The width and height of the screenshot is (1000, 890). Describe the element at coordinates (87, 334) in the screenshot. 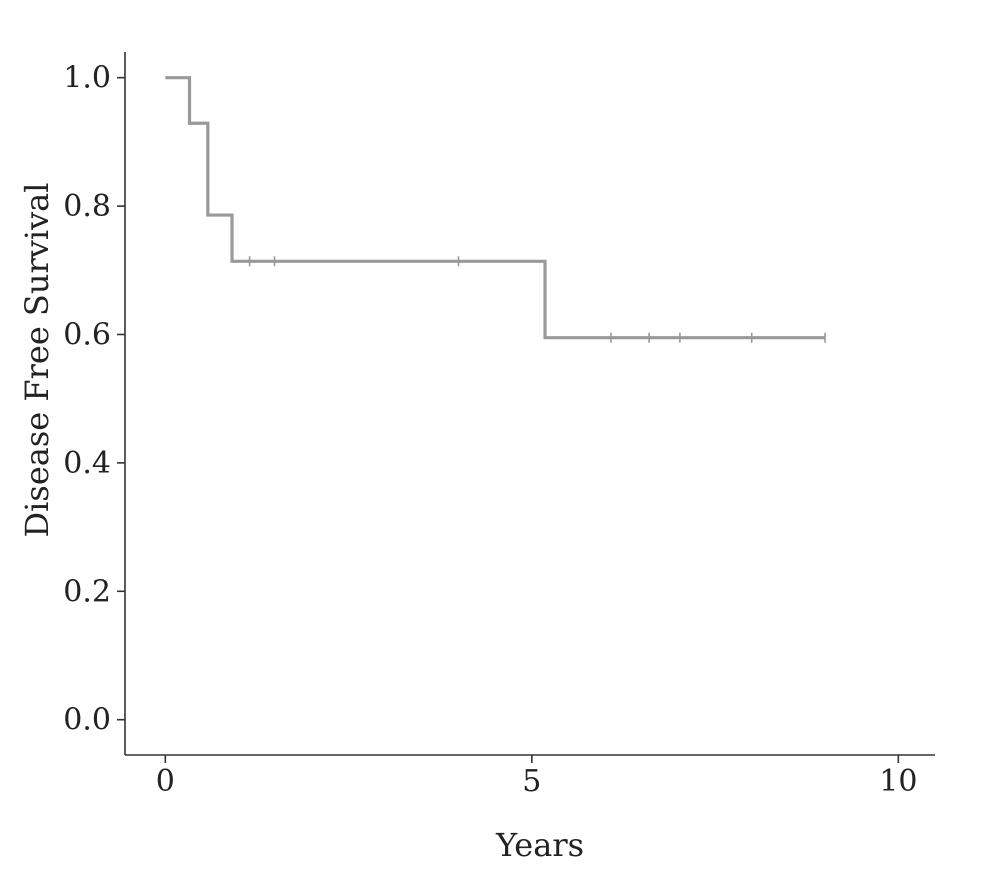

I see `y-tick-label: 0.6` at that location.